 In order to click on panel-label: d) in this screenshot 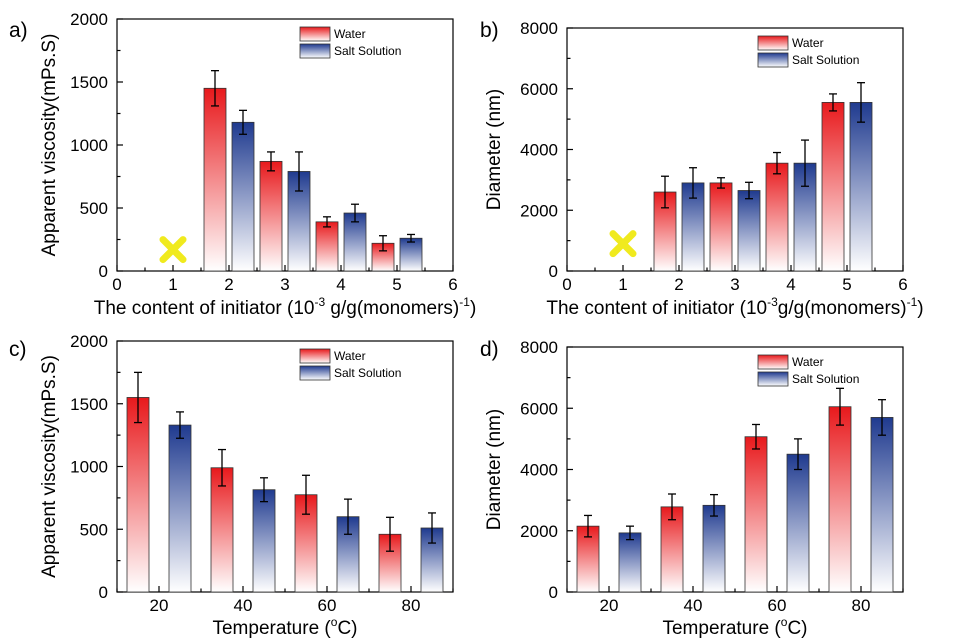, I will do `click(489, 349)`.